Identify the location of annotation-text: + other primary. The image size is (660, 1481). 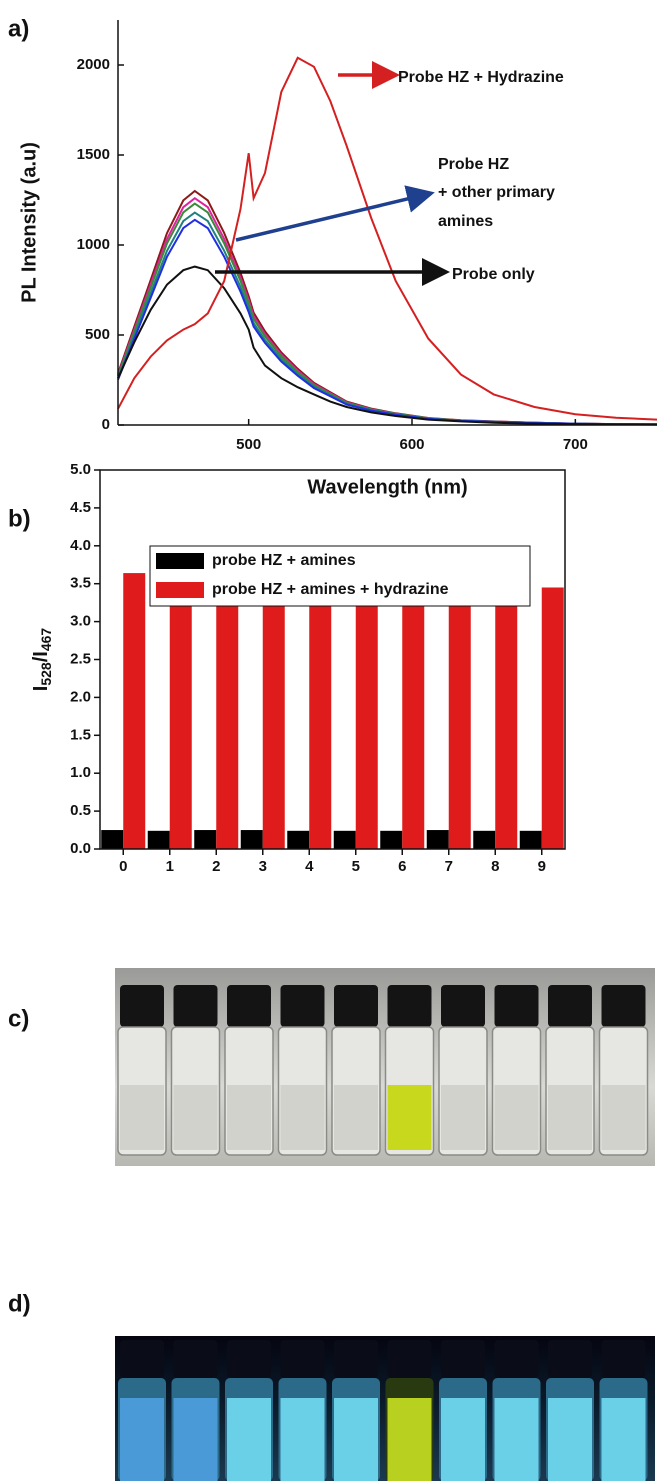
(496, 192).